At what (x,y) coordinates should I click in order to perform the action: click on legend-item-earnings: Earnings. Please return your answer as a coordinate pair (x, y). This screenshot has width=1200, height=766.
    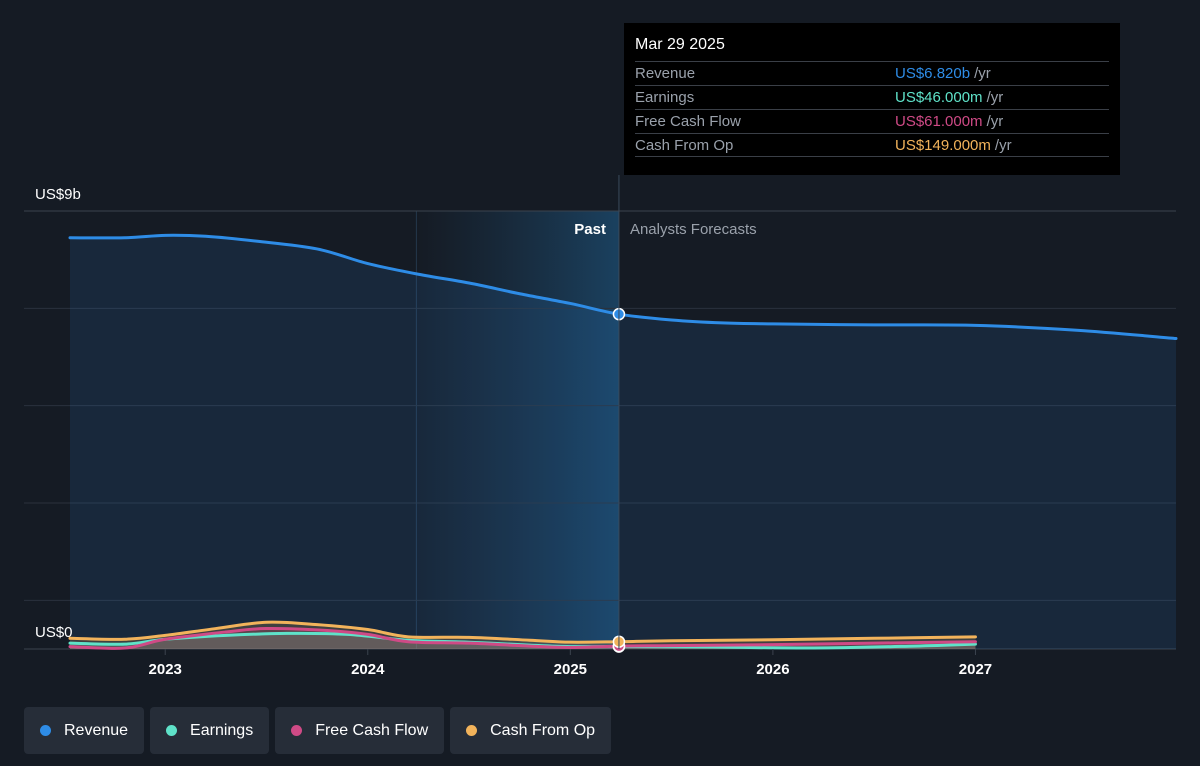
    Looking at the image, I should click on (210, 730).